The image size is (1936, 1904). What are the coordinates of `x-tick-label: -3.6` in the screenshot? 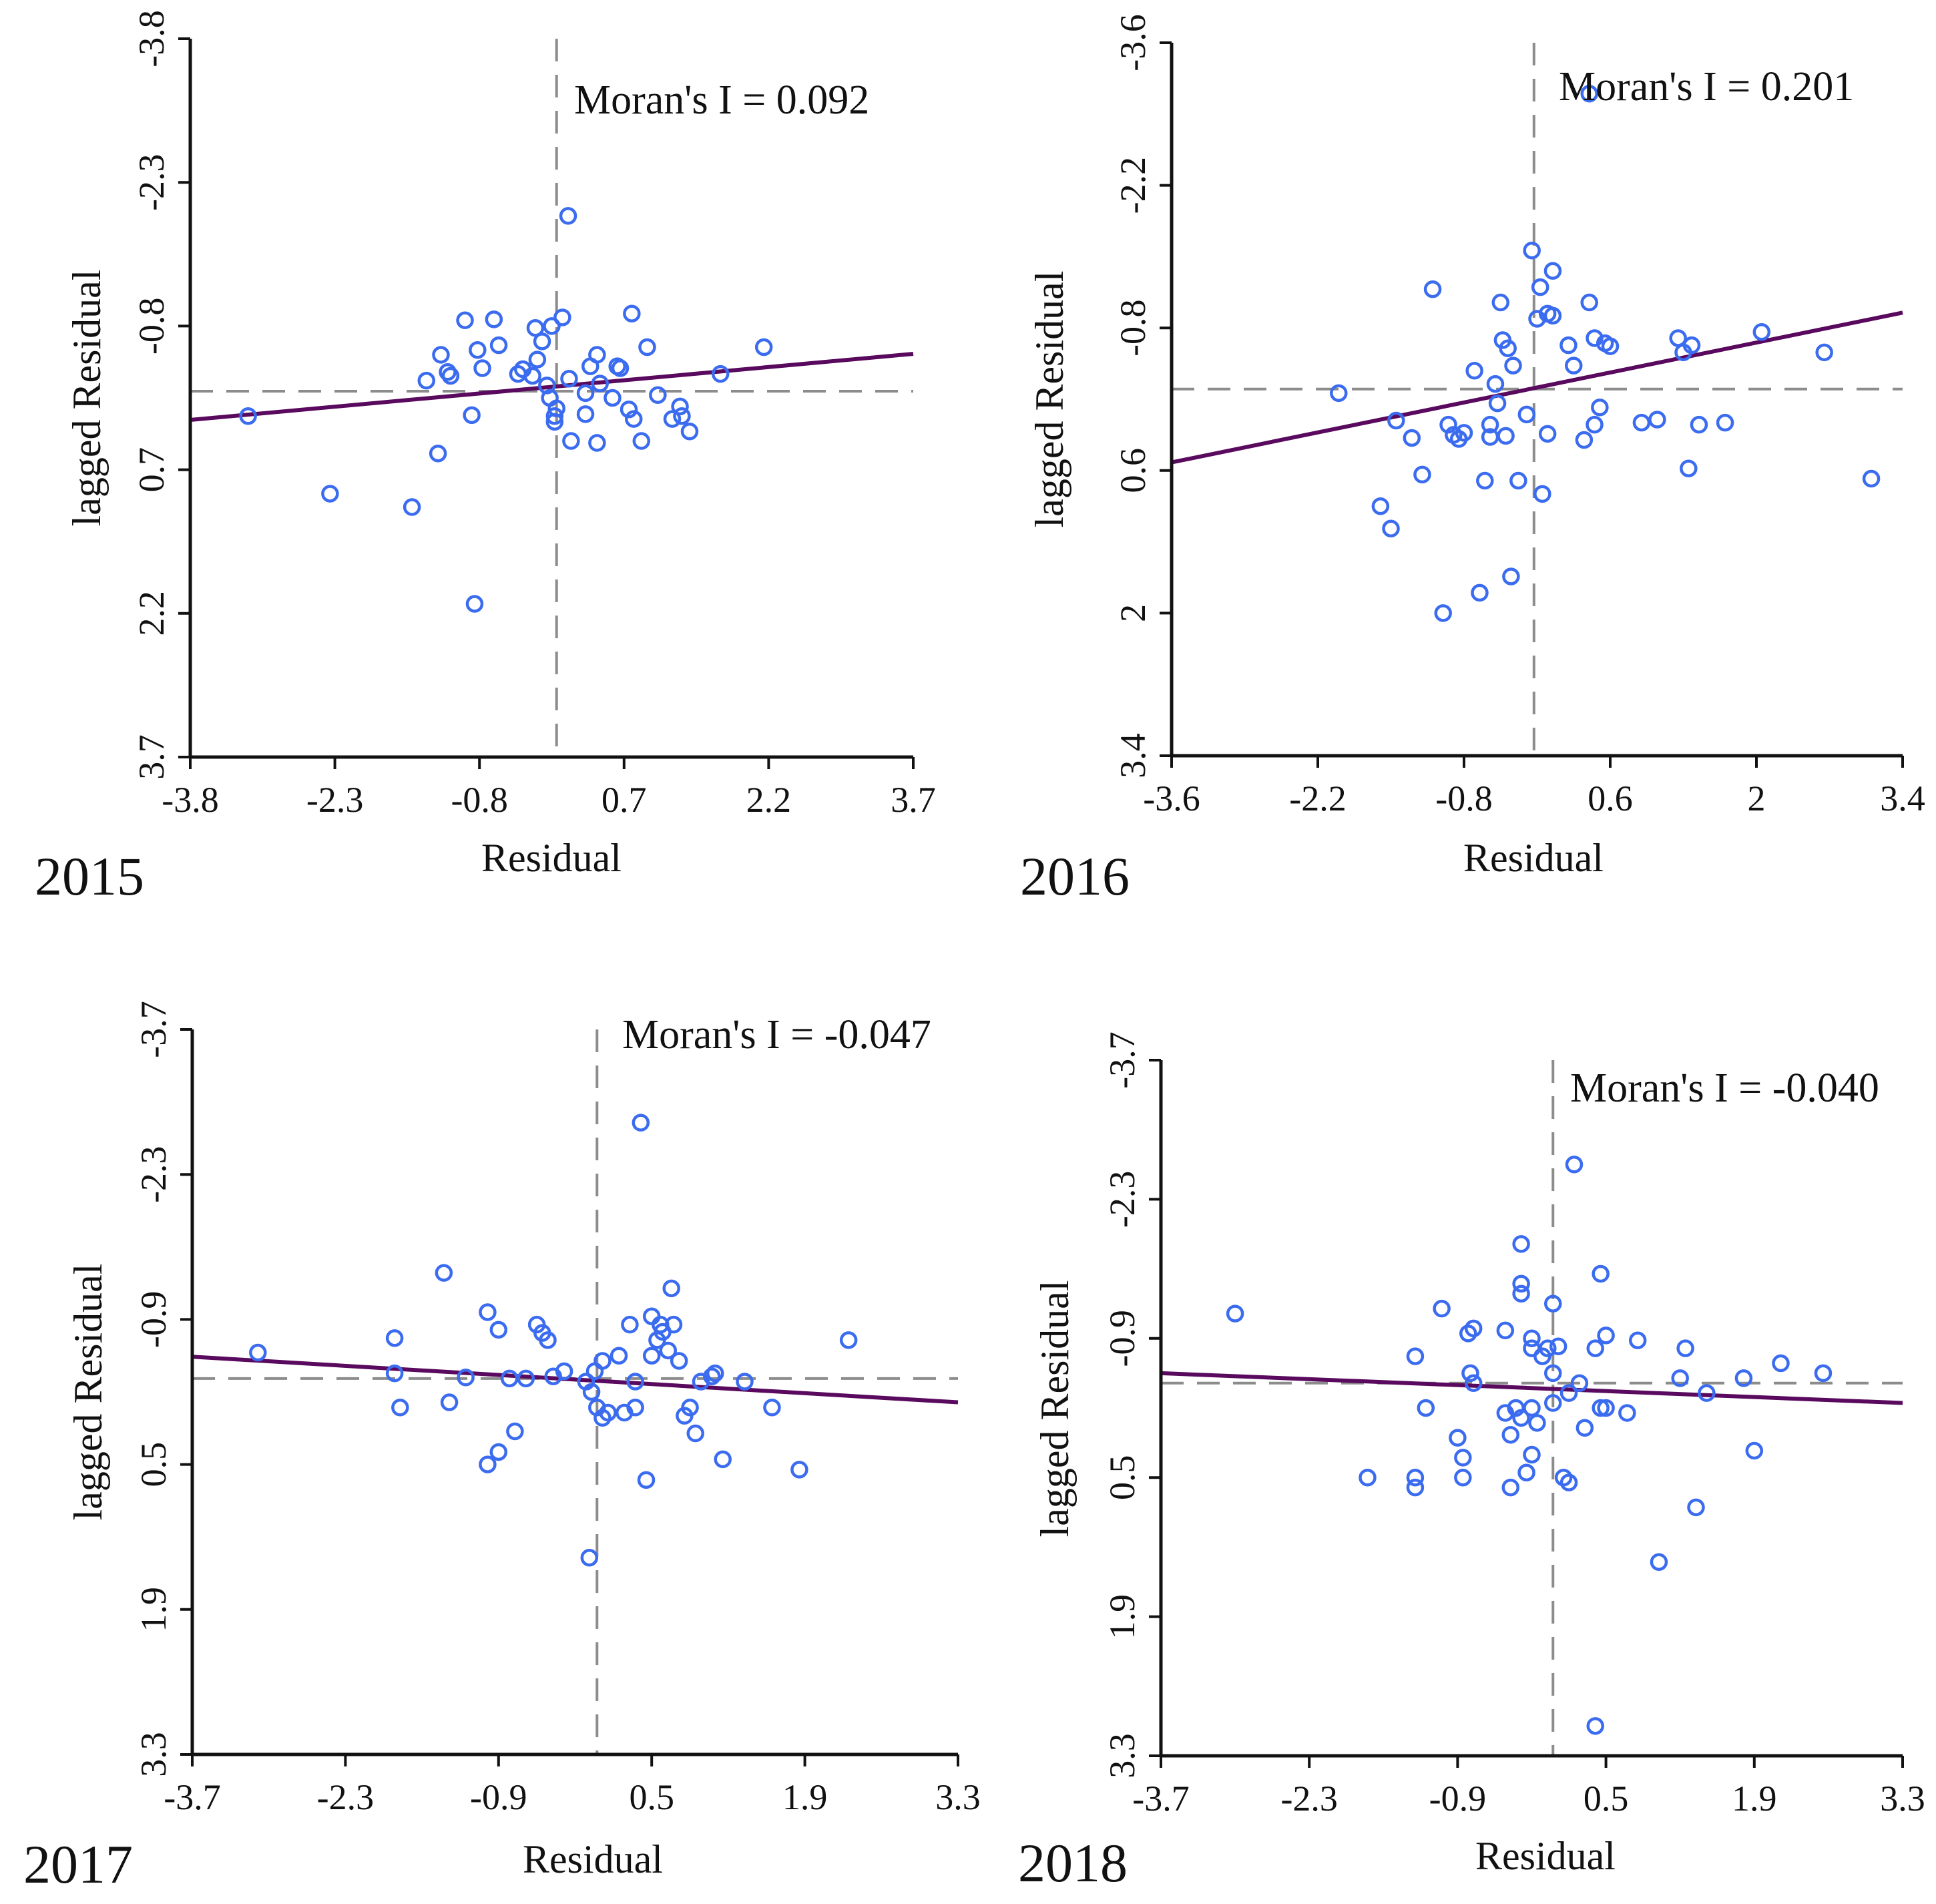 It's located at (1171, 798).